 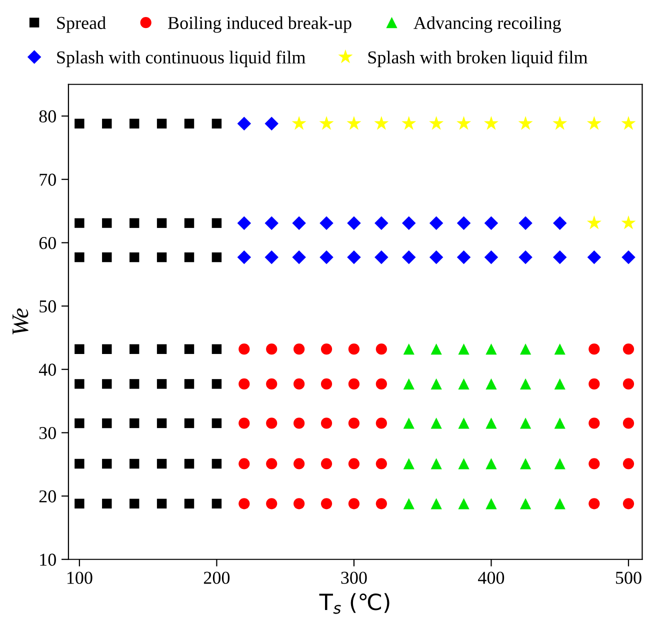 I want to click on y-tick-label: 80, so click(x=47, y=116).